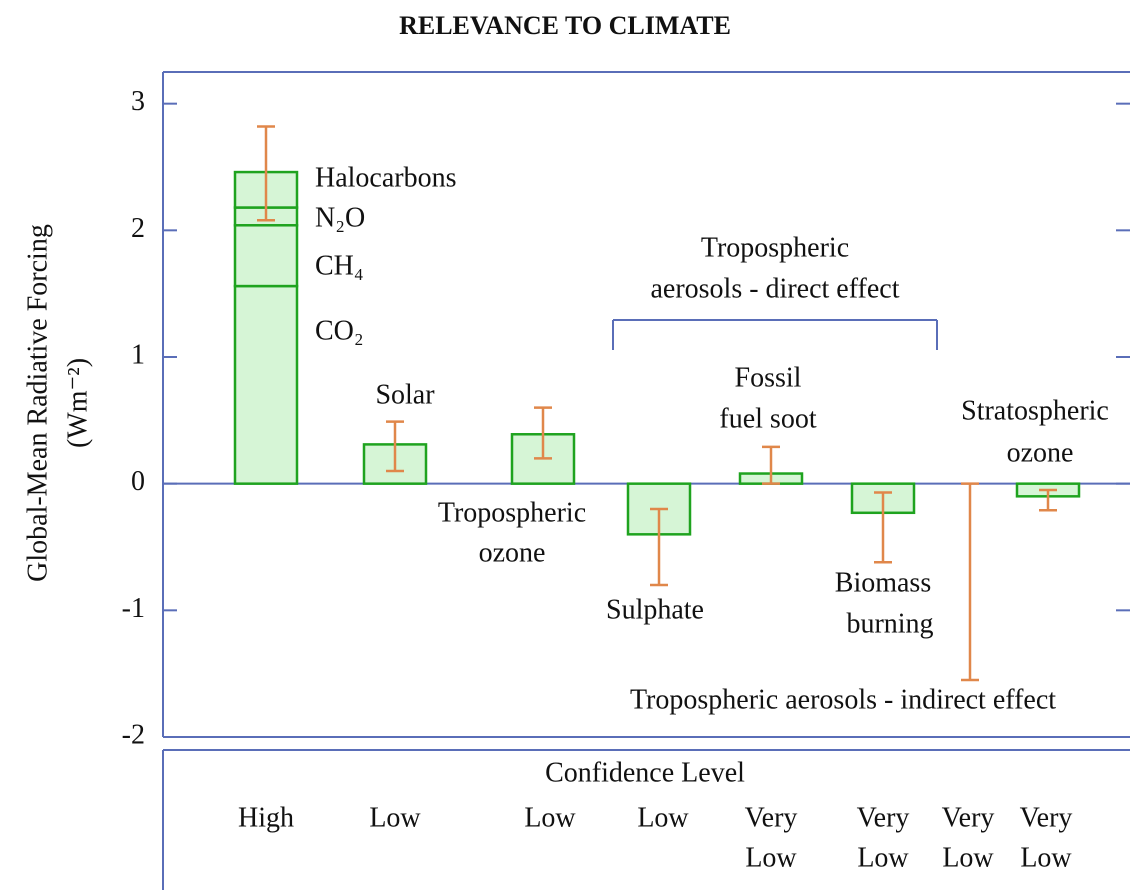 This screenshot has height=890, width=1130. What do you see at coordinates (767, 418) in the screenshot?
I see `bar-label: fuel soot` at bounding box center [767, 418].